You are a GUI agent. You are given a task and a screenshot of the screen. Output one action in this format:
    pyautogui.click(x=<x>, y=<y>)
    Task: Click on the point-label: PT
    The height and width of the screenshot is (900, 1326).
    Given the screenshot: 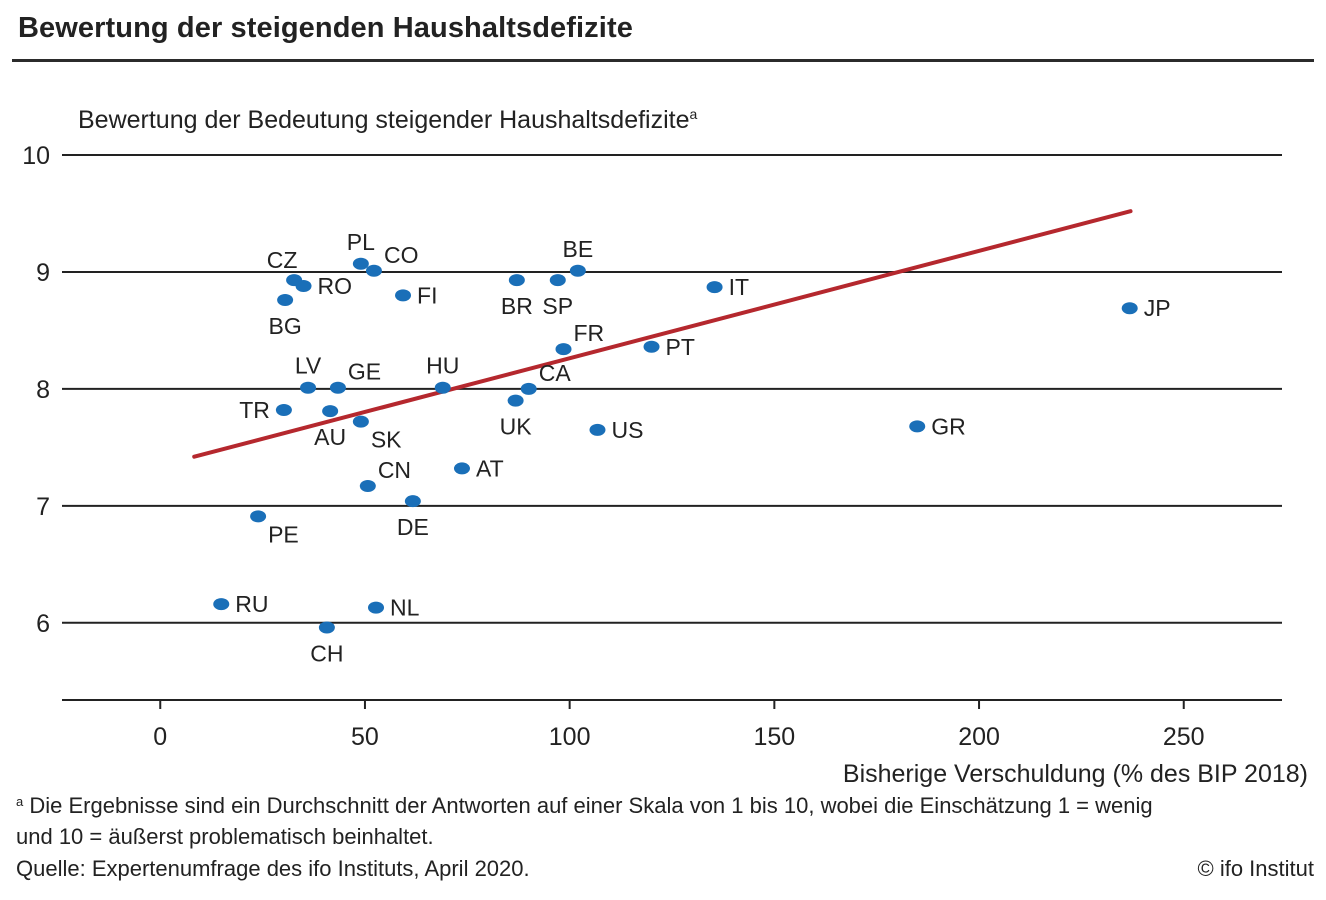 What is the action you would take?
    pyautogui.click(x=680, y=347)
    